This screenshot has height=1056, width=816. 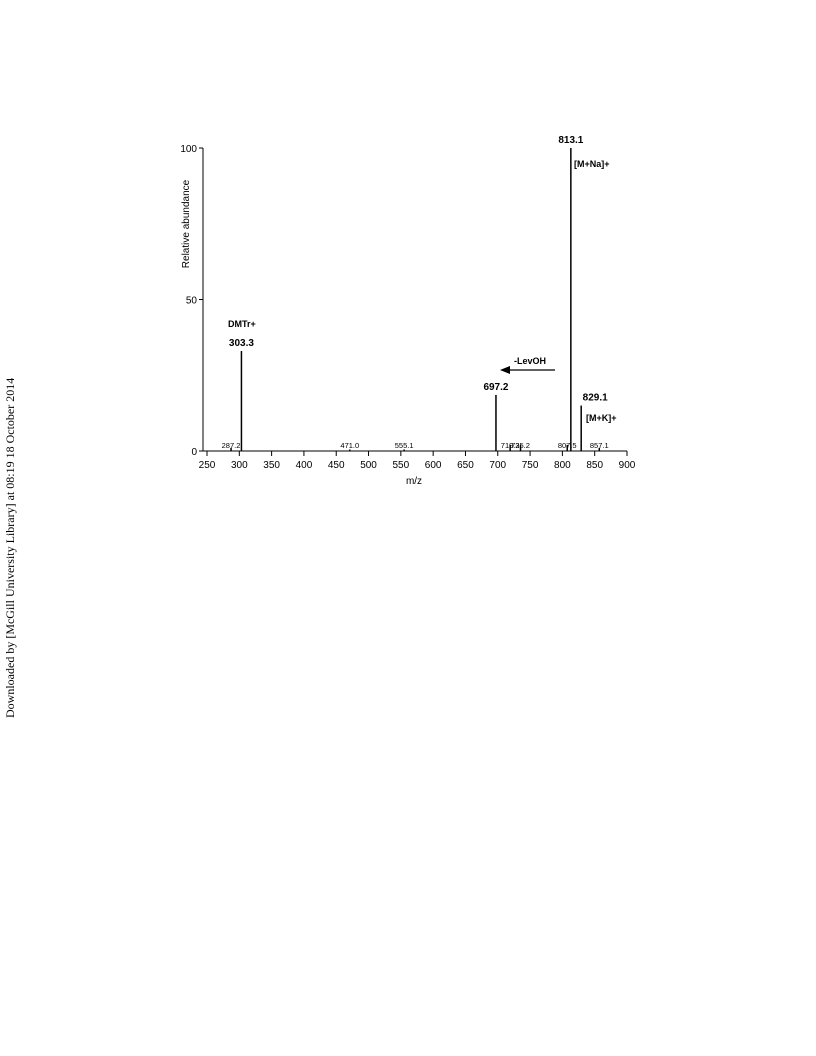 I want to click on x-tick-label: 700, so click(x=497, y=465).